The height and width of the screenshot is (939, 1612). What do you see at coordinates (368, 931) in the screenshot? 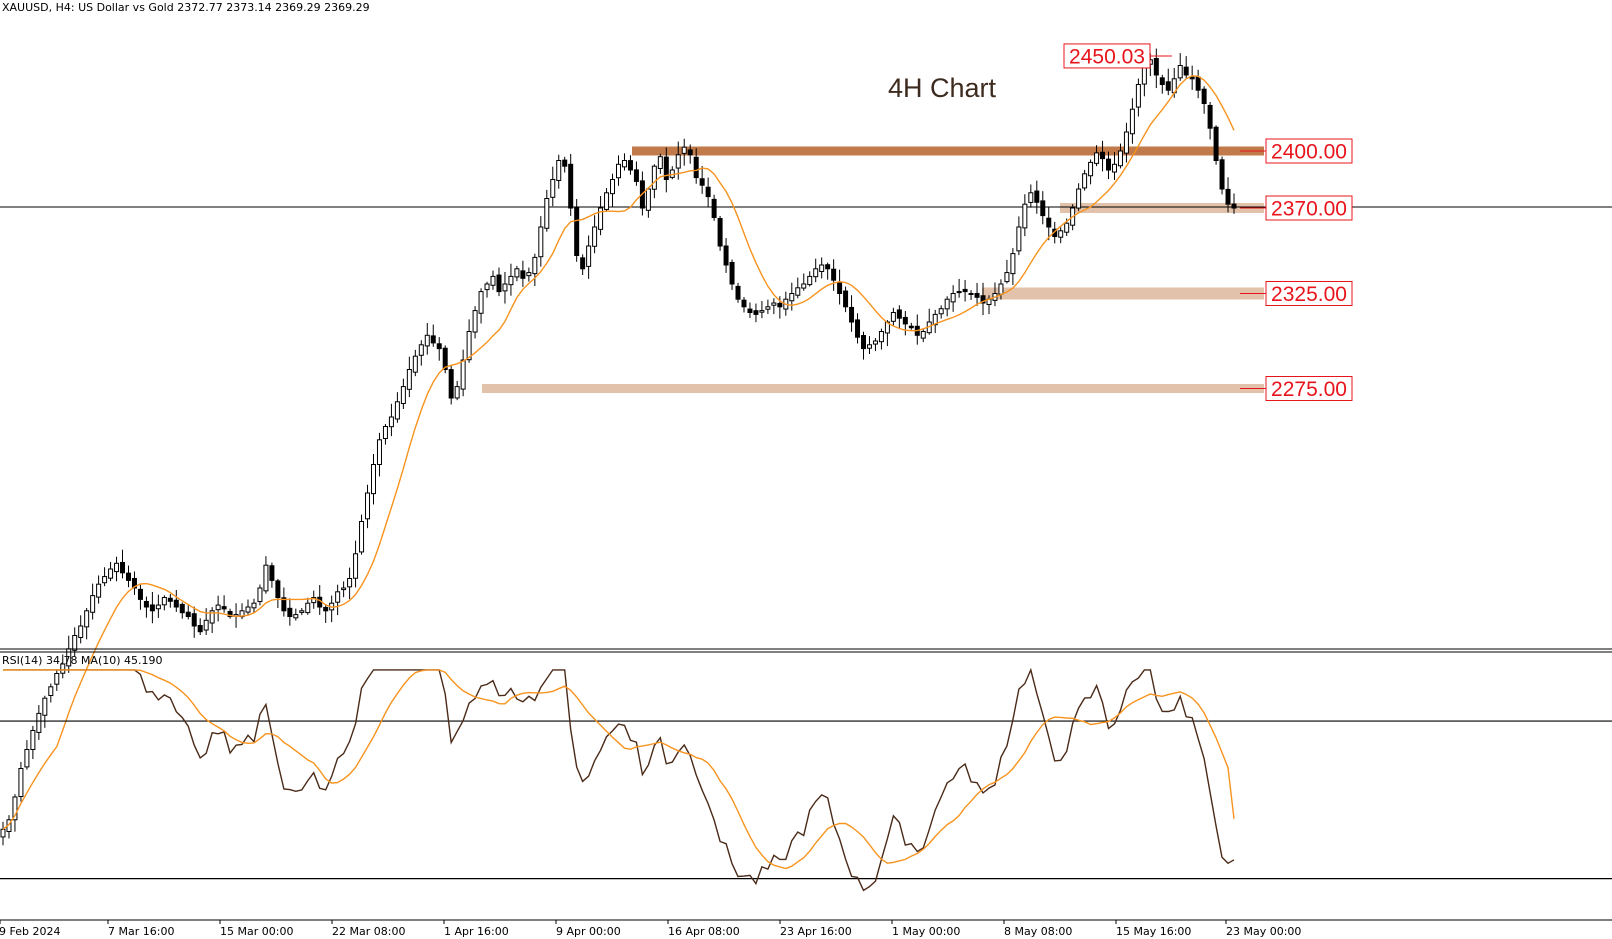
I see `x-tick-label: 22 Mar 08:00` at bounding box center [368, 931].